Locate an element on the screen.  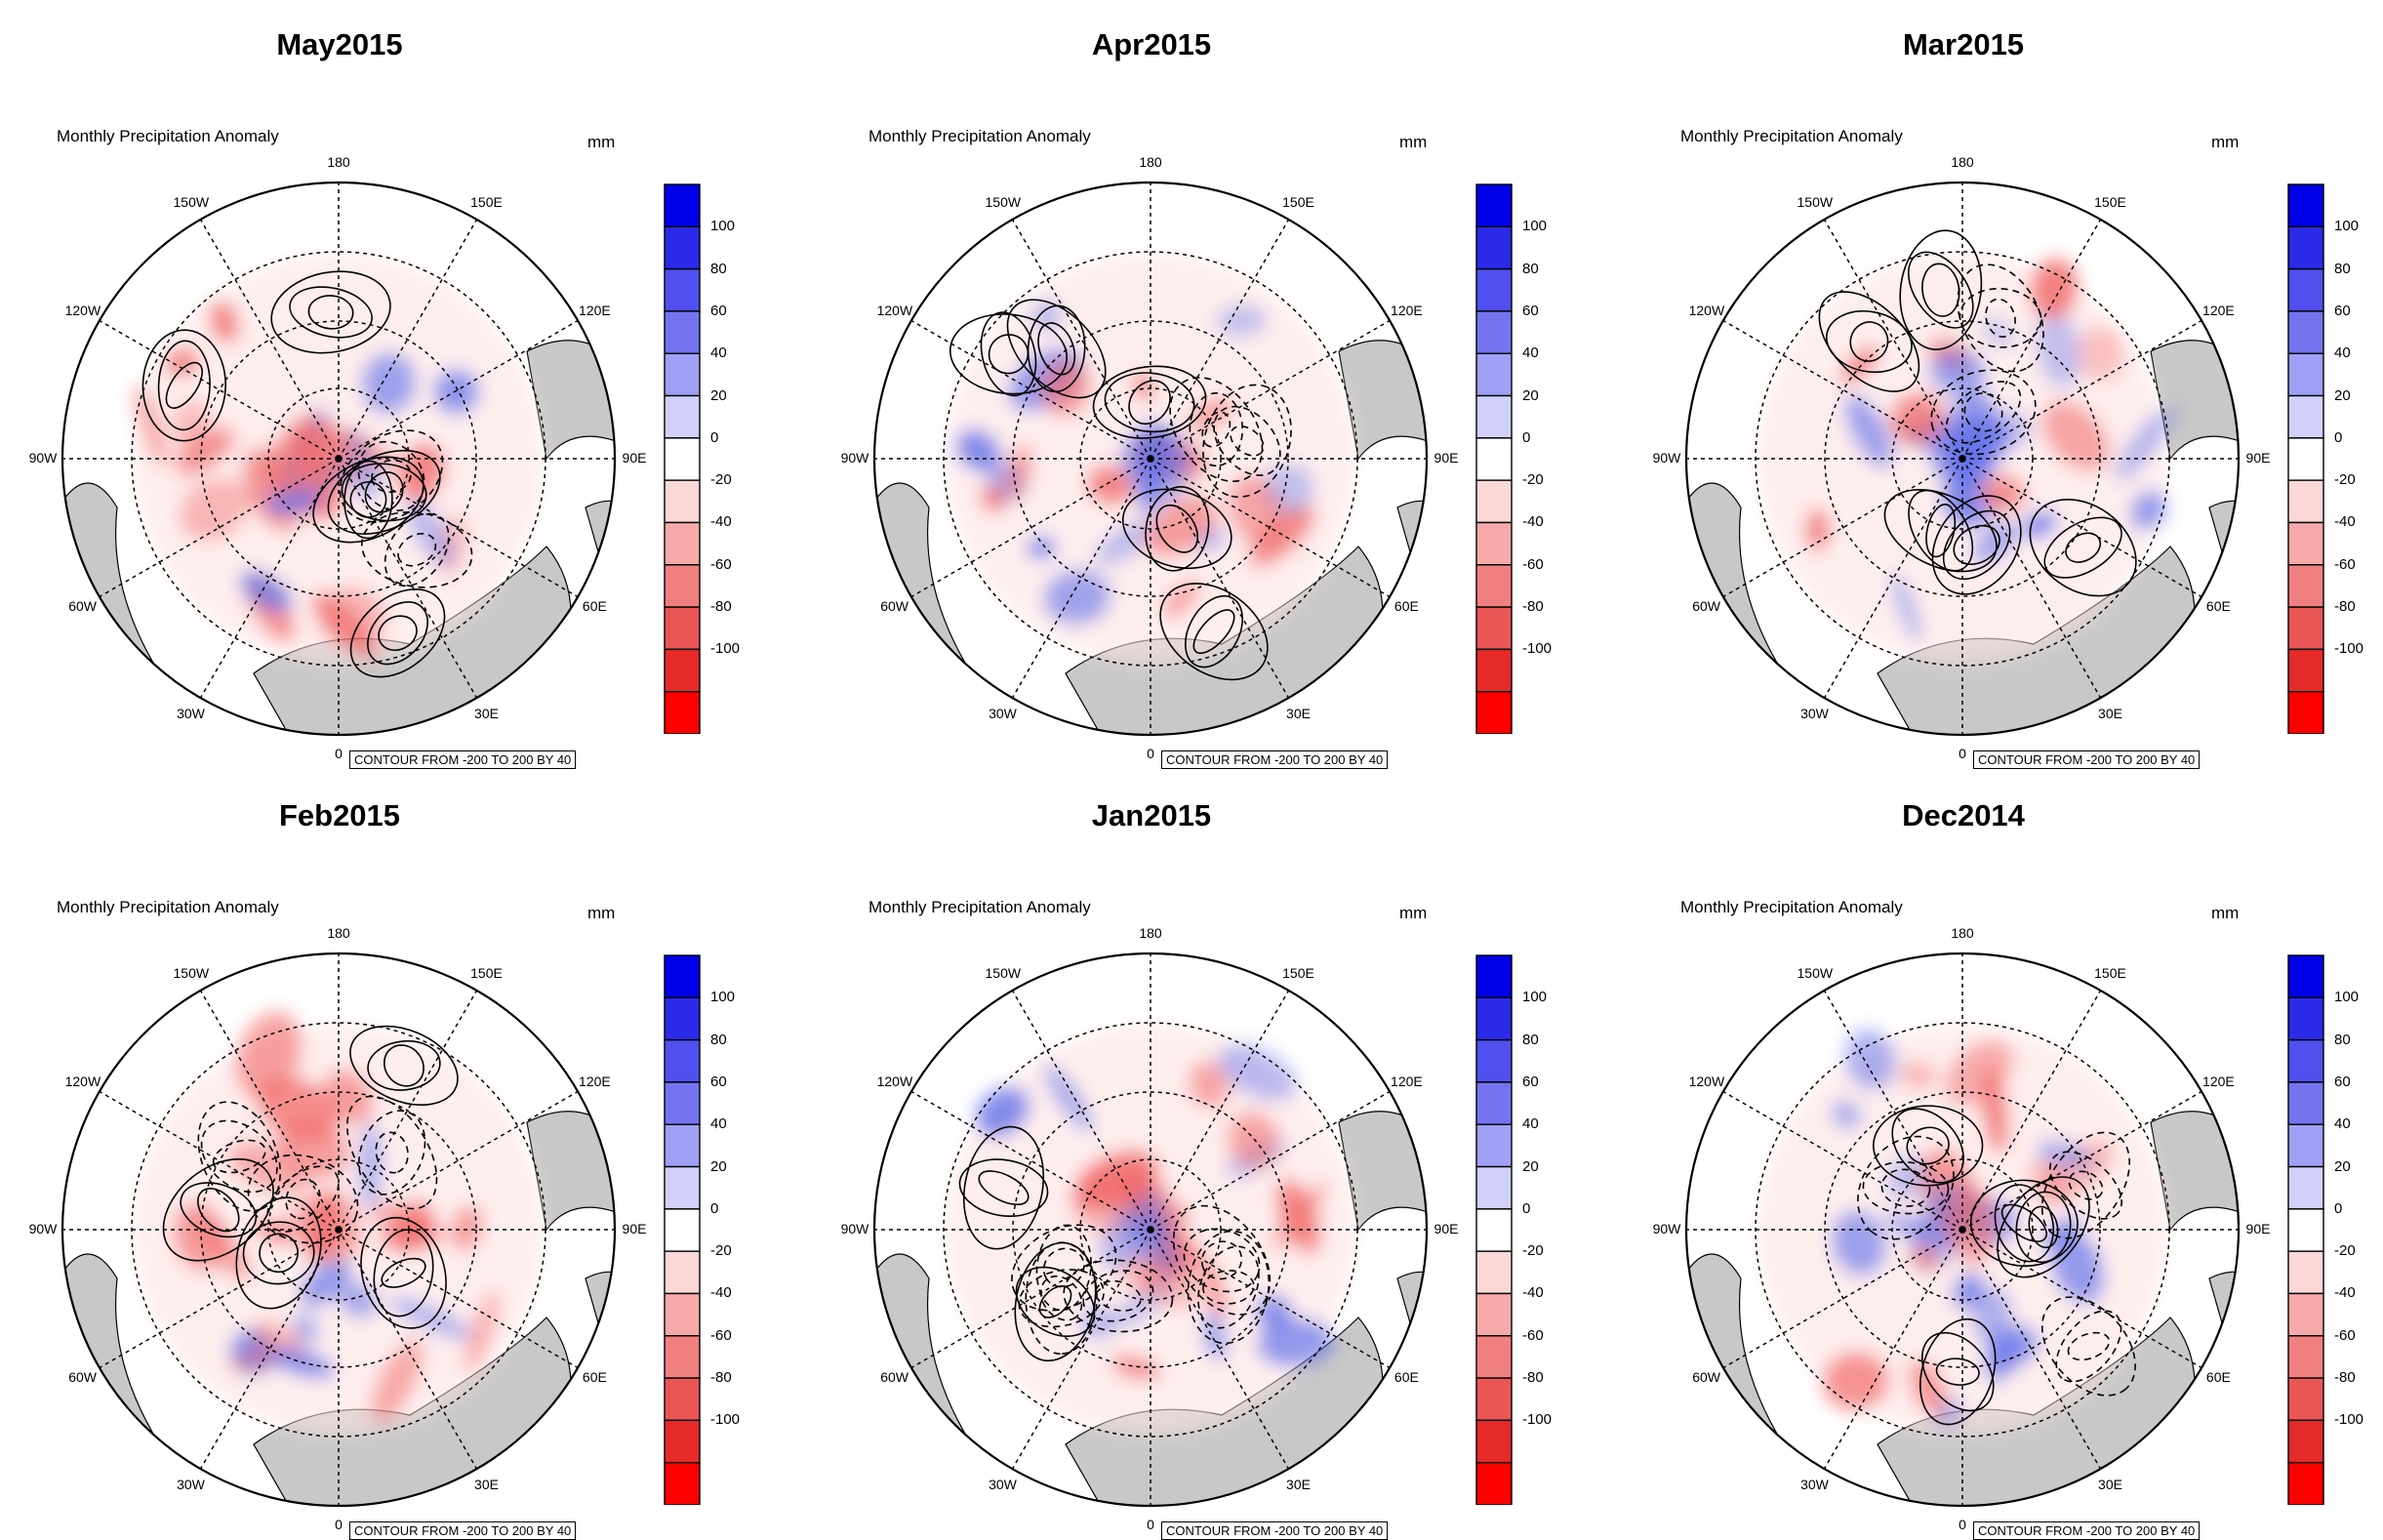
panel-title: Apr2015 is located at coordinates (1151, 44).